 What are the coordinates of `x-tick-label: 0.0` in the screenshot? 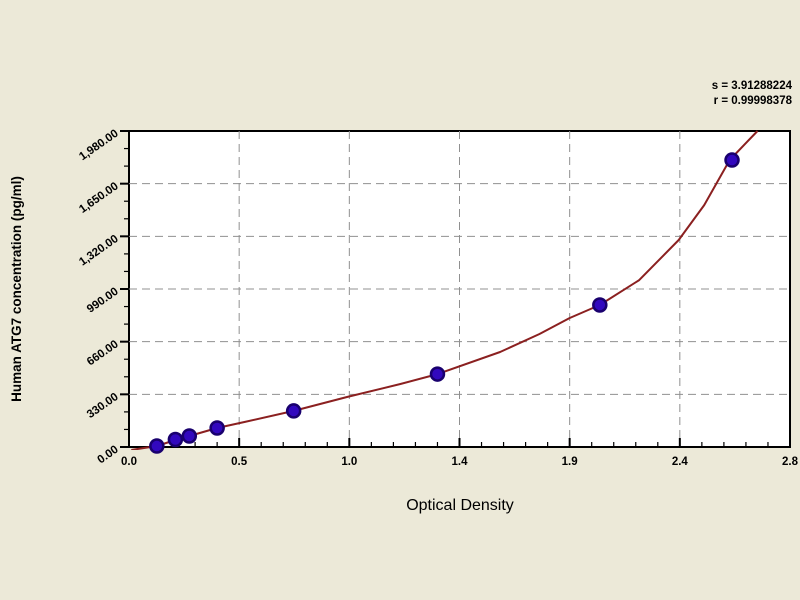 It's located at (129, 462).